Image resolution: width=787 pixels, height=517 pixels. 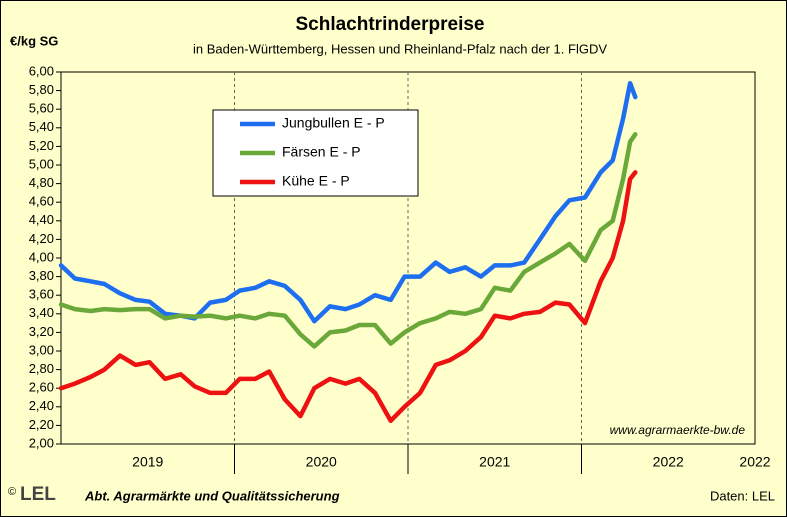 I want to click on y-tick-label: 2,80, so click(x=41, y=368).